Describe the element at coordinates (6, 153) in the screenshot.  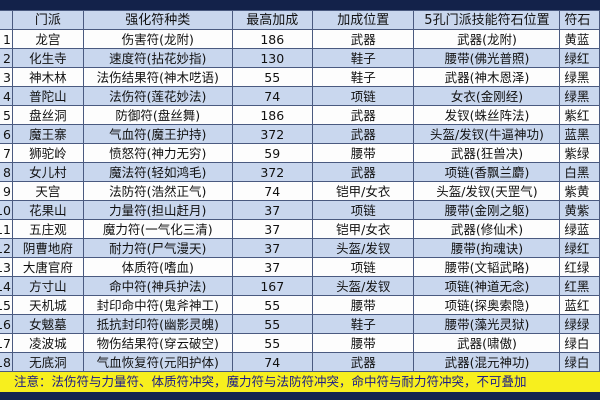
I see `cell-row-number: 7` at that location.